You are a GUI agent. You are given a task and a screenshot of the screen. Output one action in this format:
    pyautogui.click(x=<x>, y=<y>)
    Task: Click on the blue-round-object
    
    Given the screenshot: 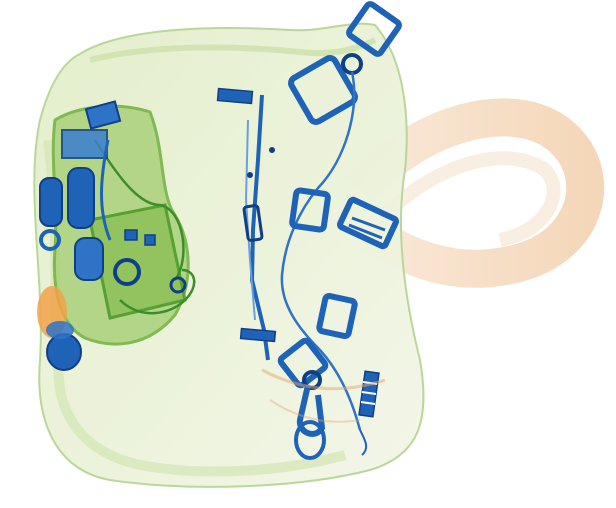 What is the action you would take?
    pyautogui.click(x=64, y=352)
    